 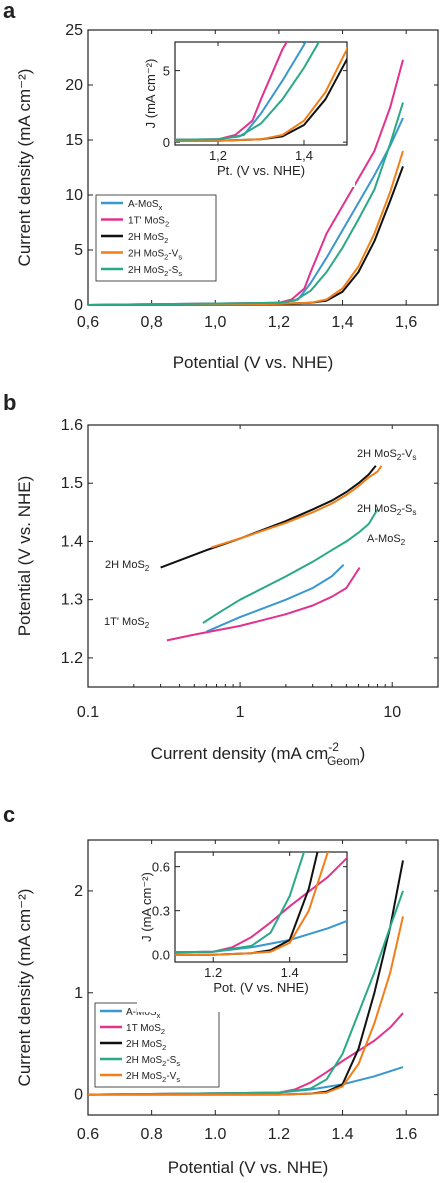 I want to click on series-annotation: 2H MoS2-Vs, so click(x=387, y=455).